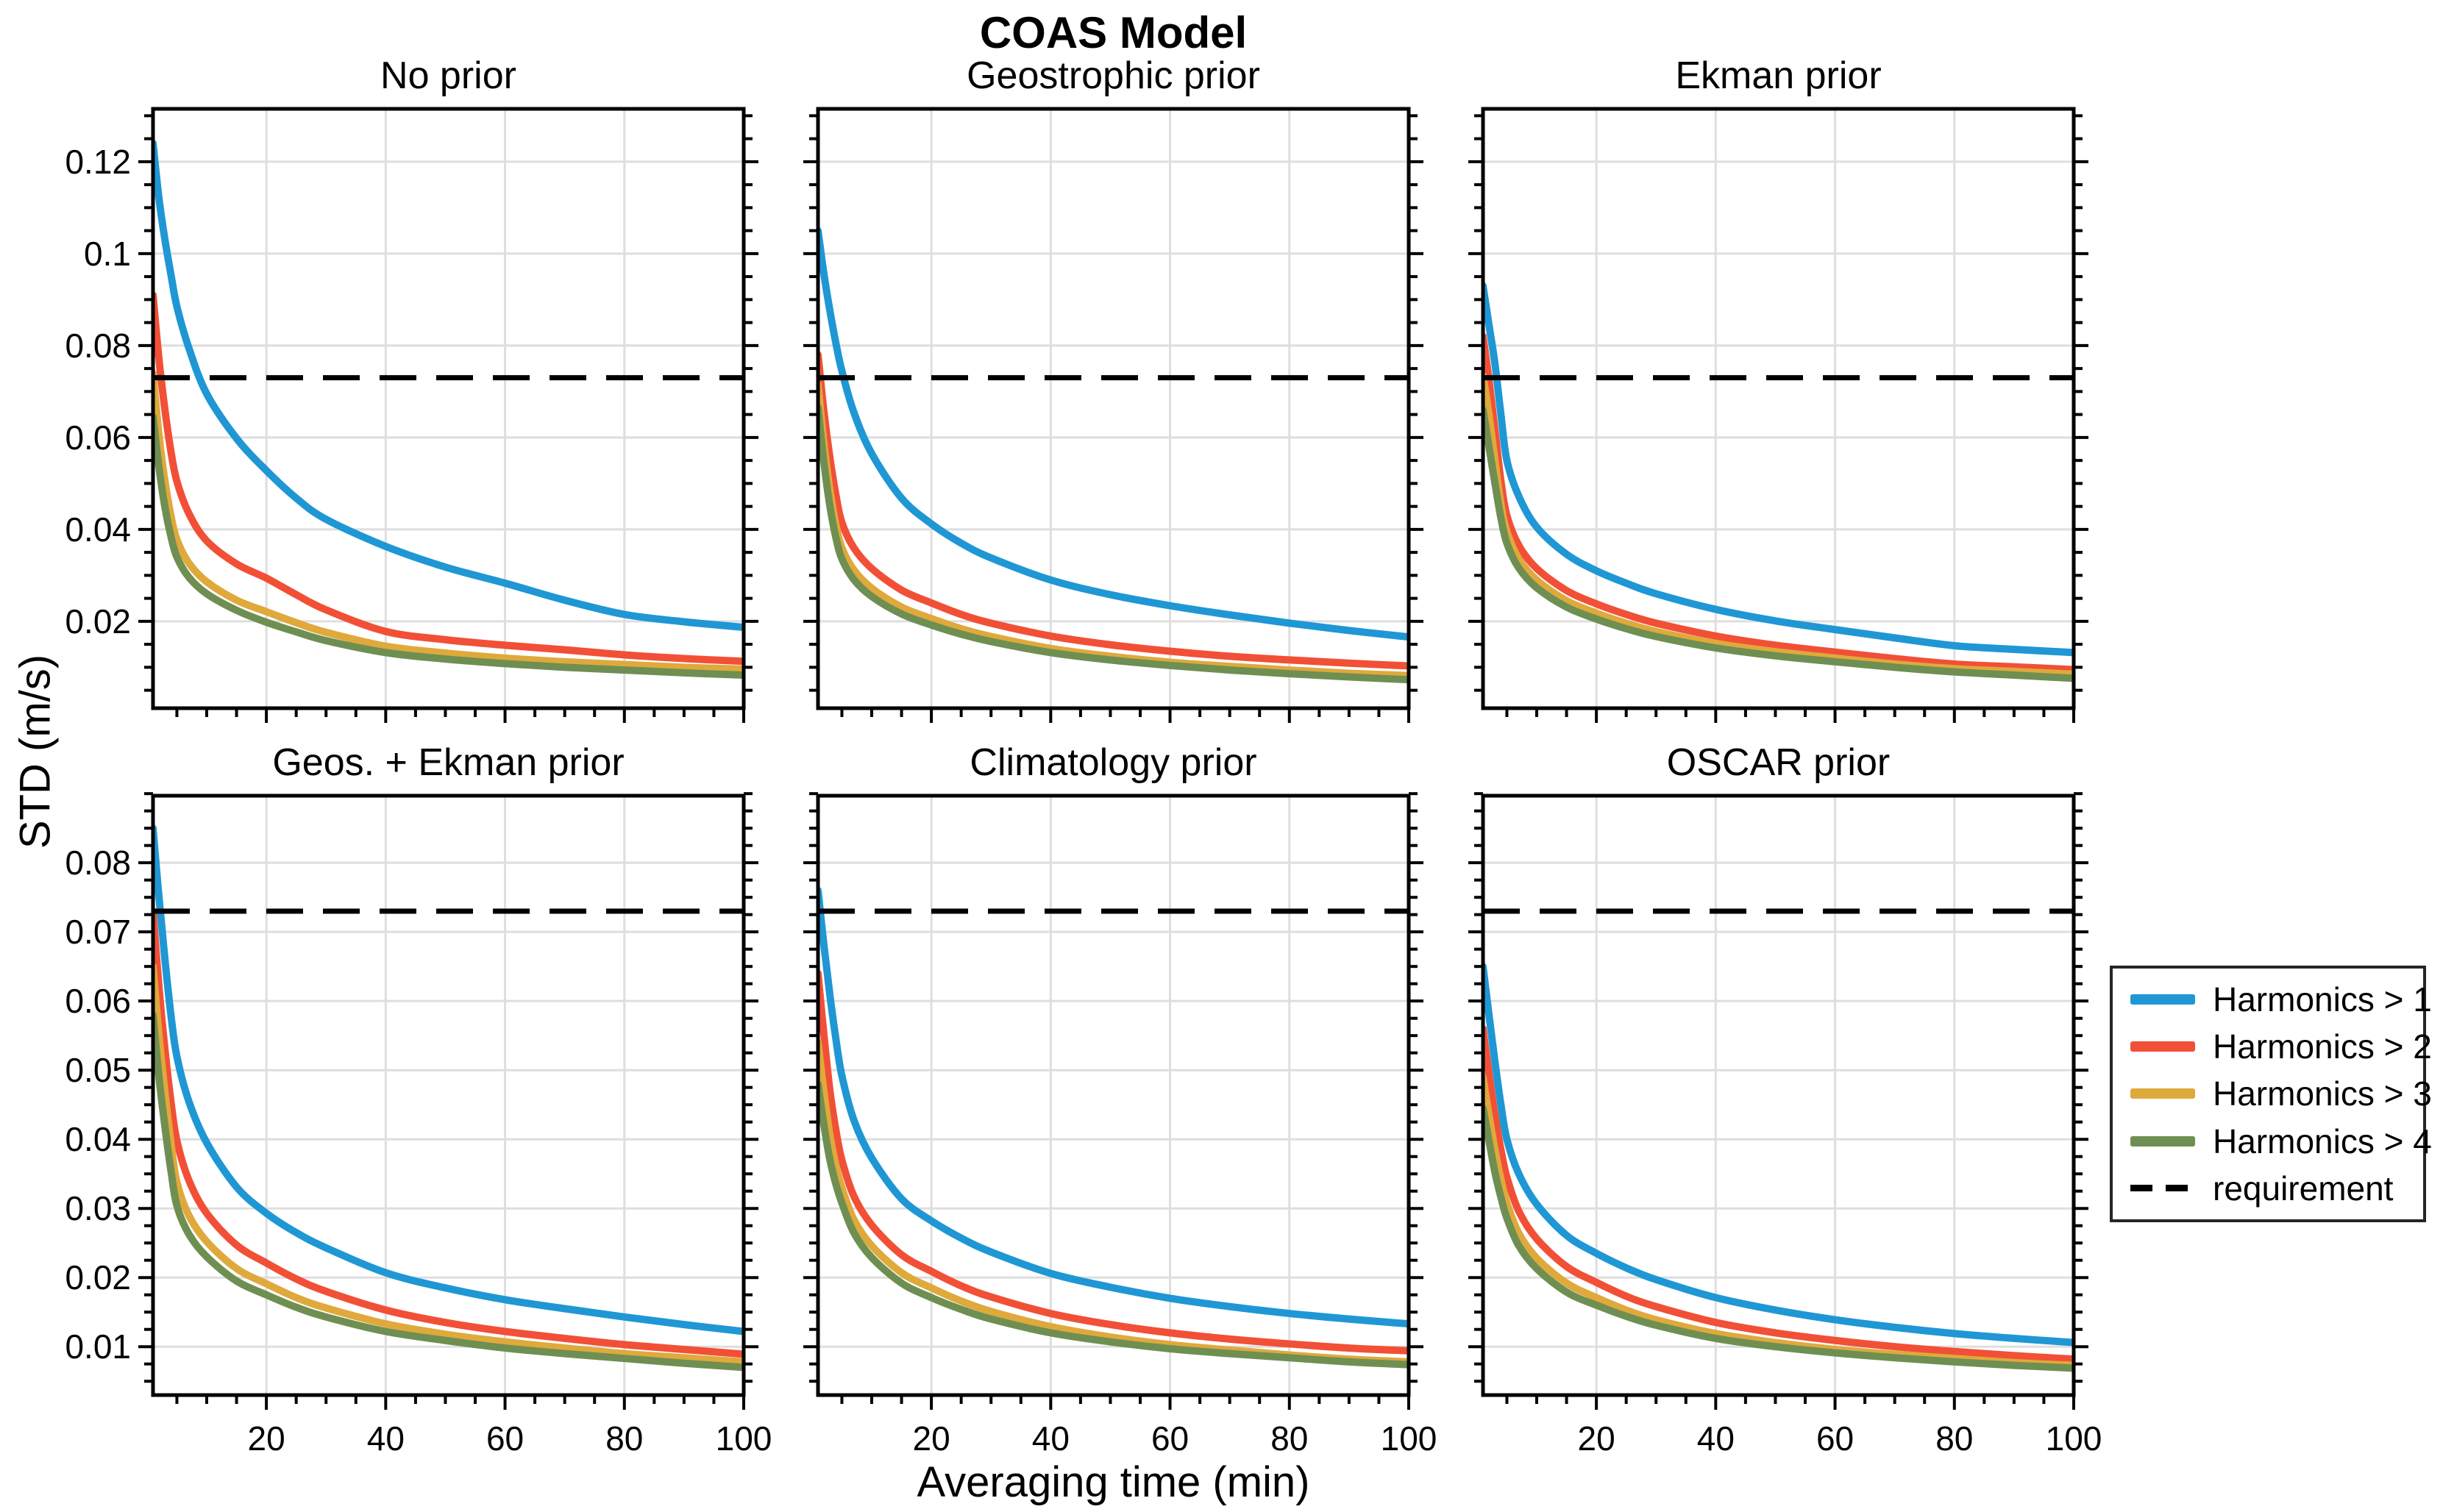  Describe the element at coordinates (107, 254) in the screenshot. I see `y-tick-label: 0.1` at that location.